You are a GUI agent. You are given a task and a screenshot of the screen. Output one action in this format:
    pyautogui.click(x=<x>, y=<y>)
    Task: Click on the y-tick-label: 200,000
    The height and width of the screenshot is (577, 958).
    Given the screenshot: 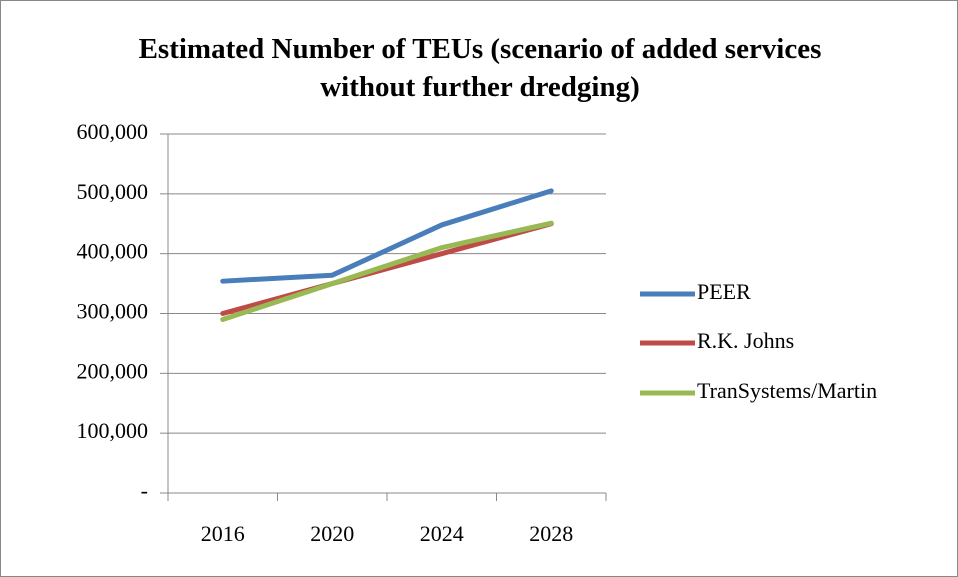 What is the action you would take?
    pyautogui.click(x=113, y=370)
    